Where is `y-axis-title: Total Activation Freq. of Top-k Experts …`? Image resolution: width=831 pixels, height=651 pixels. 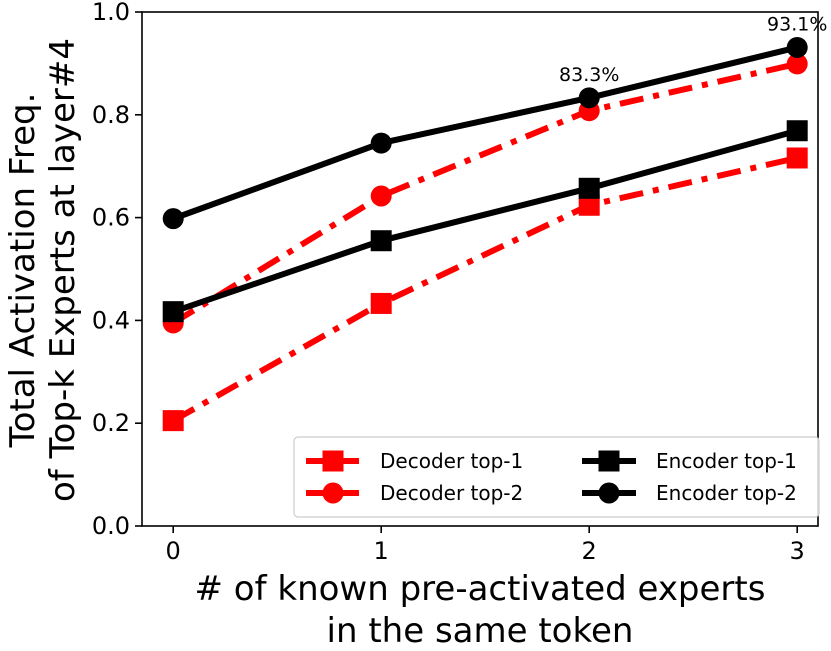 y-axis-title: Total Activation Freq. of Top-k Experts … is located at coordinates (43, 270).